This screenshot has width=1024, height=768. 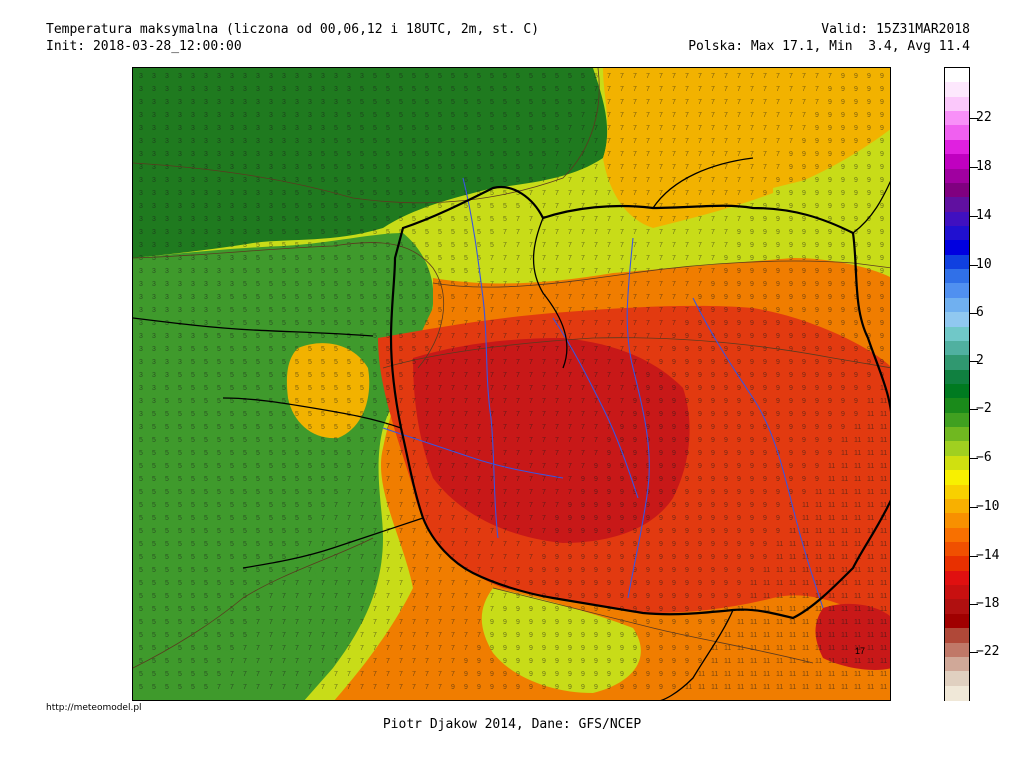 I want to click on legend-swatch, so click(x=957, y=578).